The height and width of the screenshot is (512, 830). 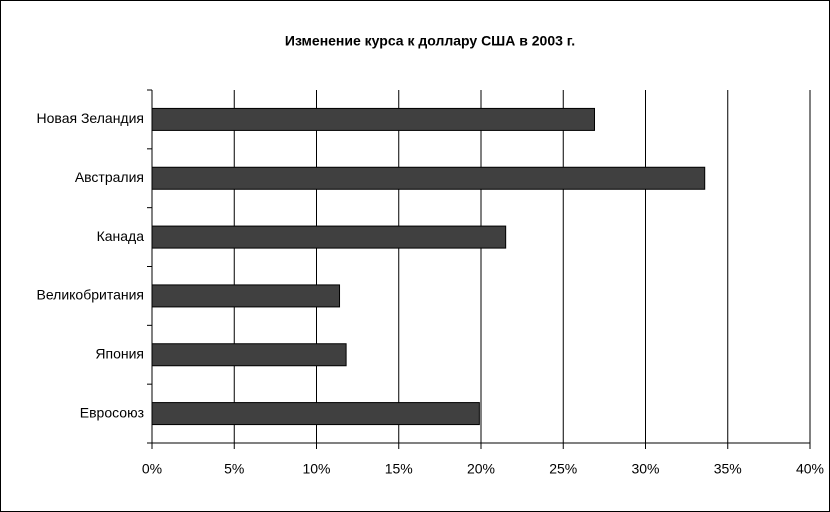 I want to click on x-tick-label: 5%, so click(x=234, y=469).